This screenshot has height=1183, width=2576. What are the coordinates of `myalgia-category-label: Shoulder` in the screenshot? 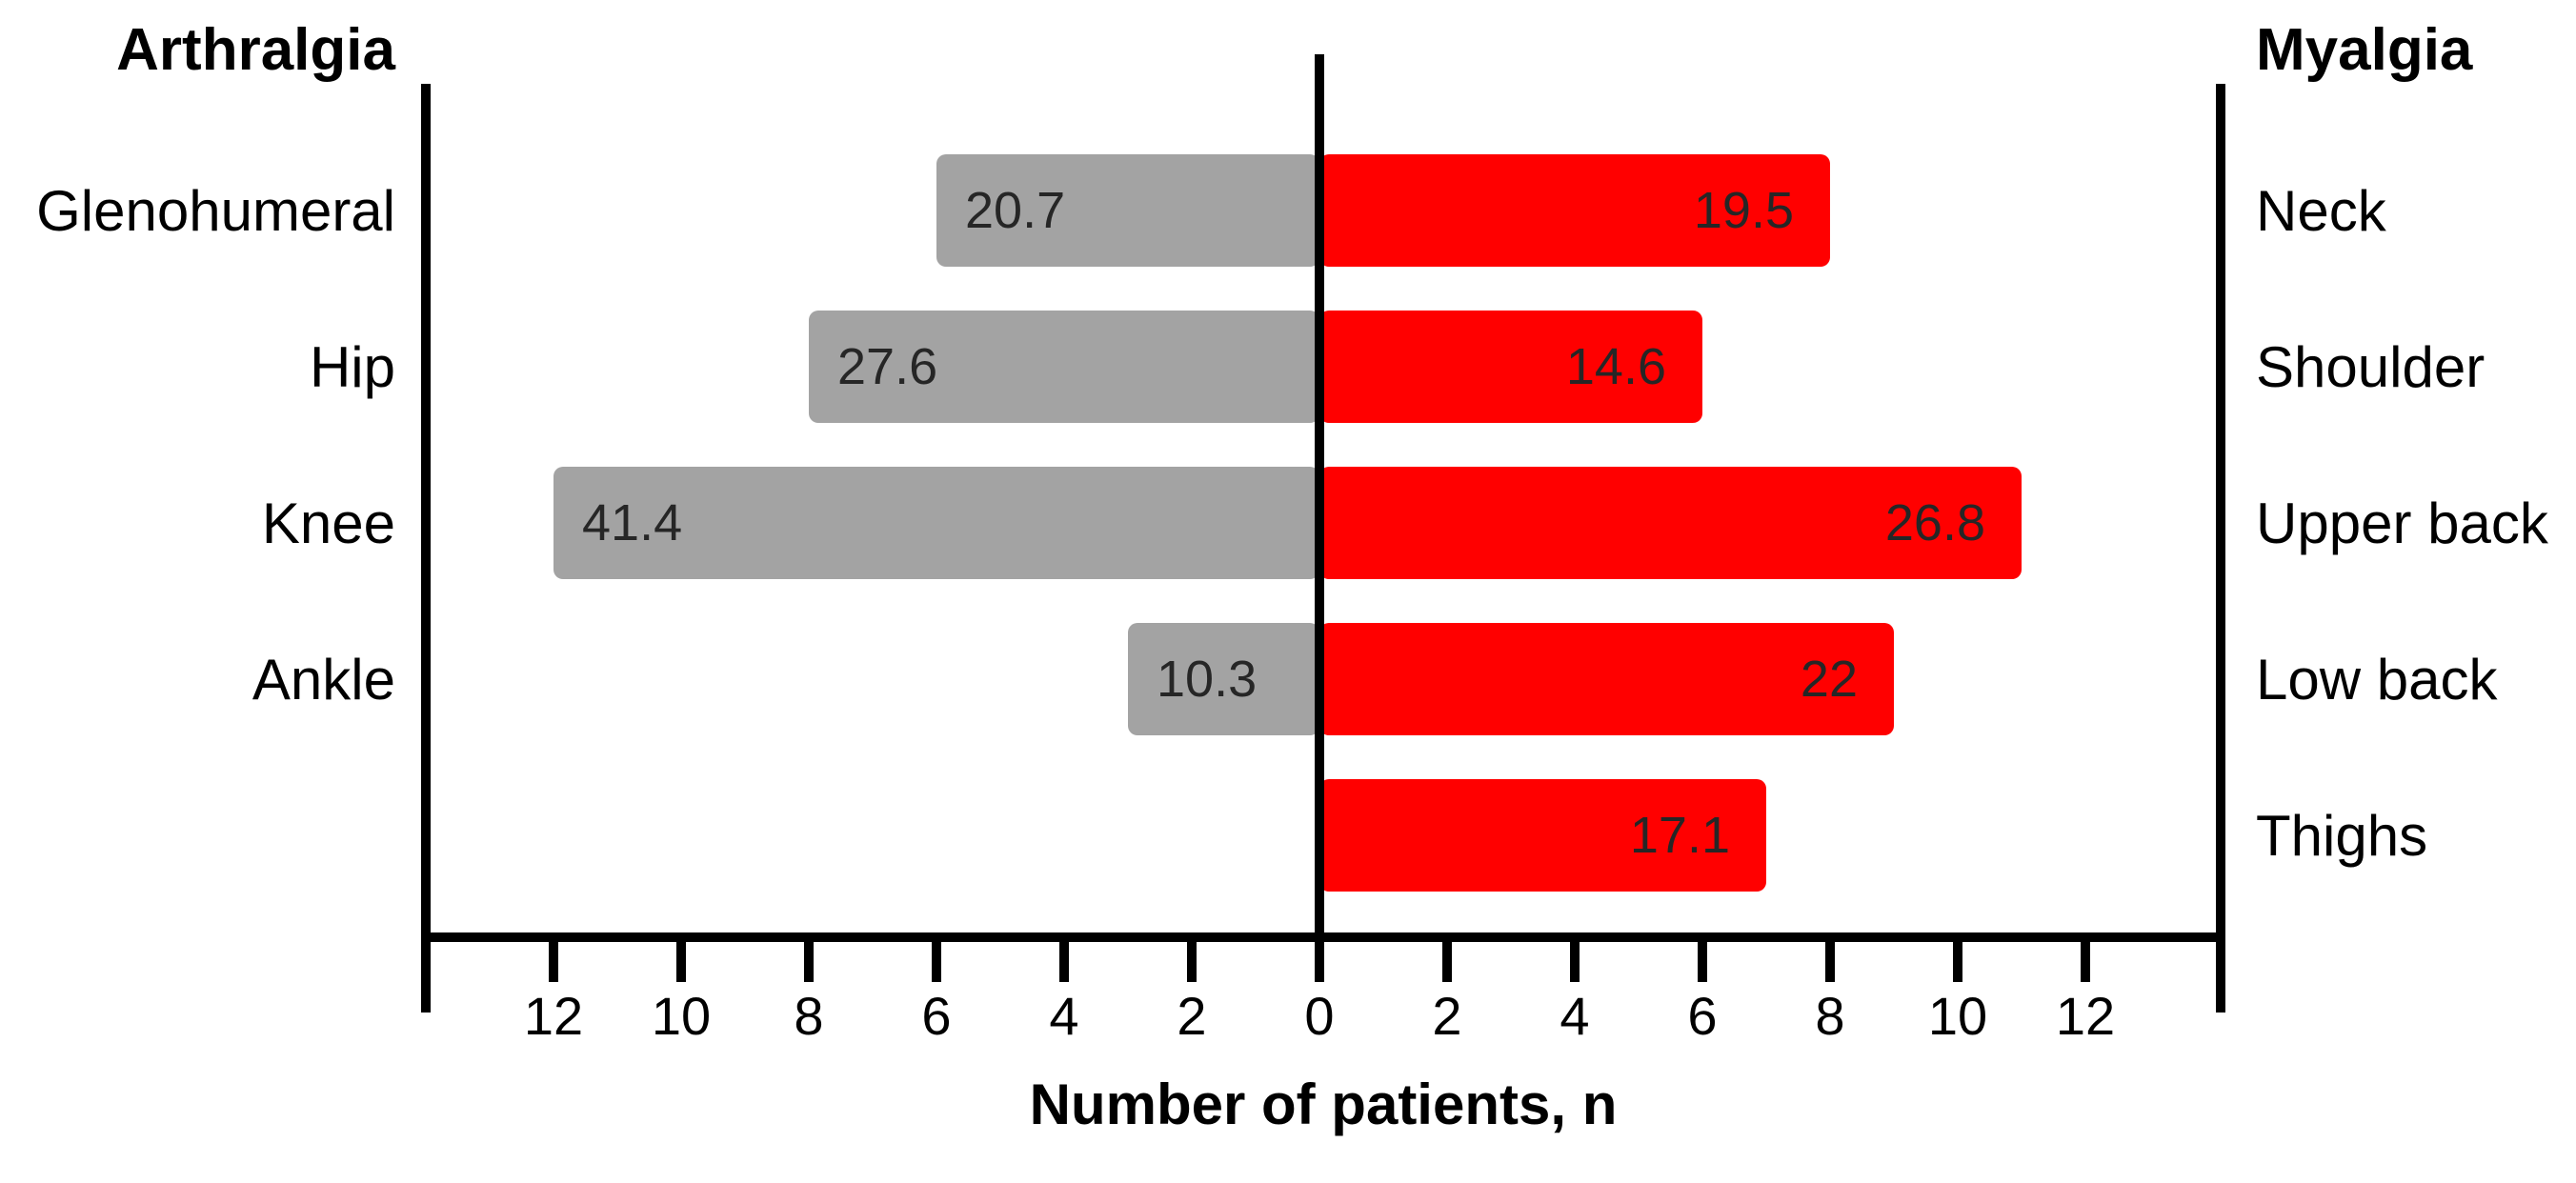 It's located at (2370, 367).